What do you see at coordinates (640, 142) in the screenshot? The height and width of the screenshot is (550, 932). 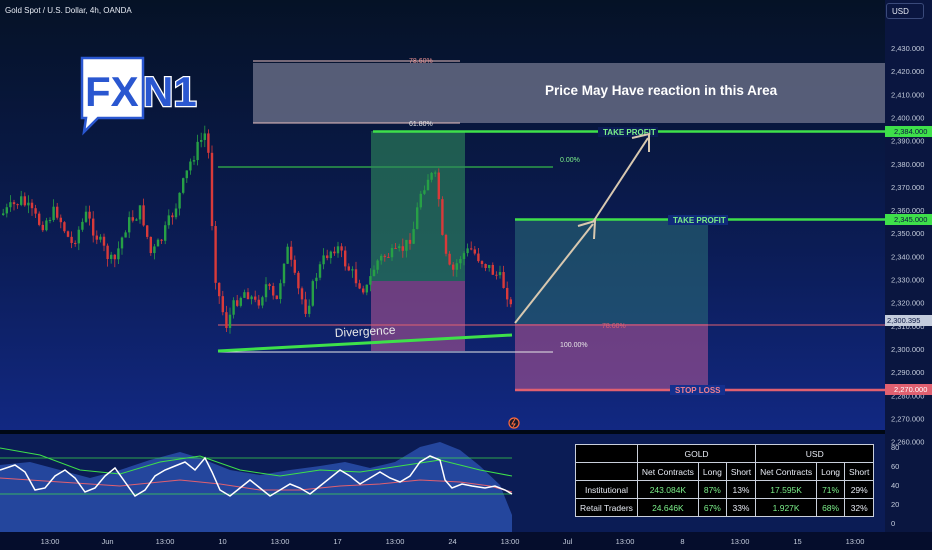 I see `projection-arrow-2-head` at bounding box center [640, 142].